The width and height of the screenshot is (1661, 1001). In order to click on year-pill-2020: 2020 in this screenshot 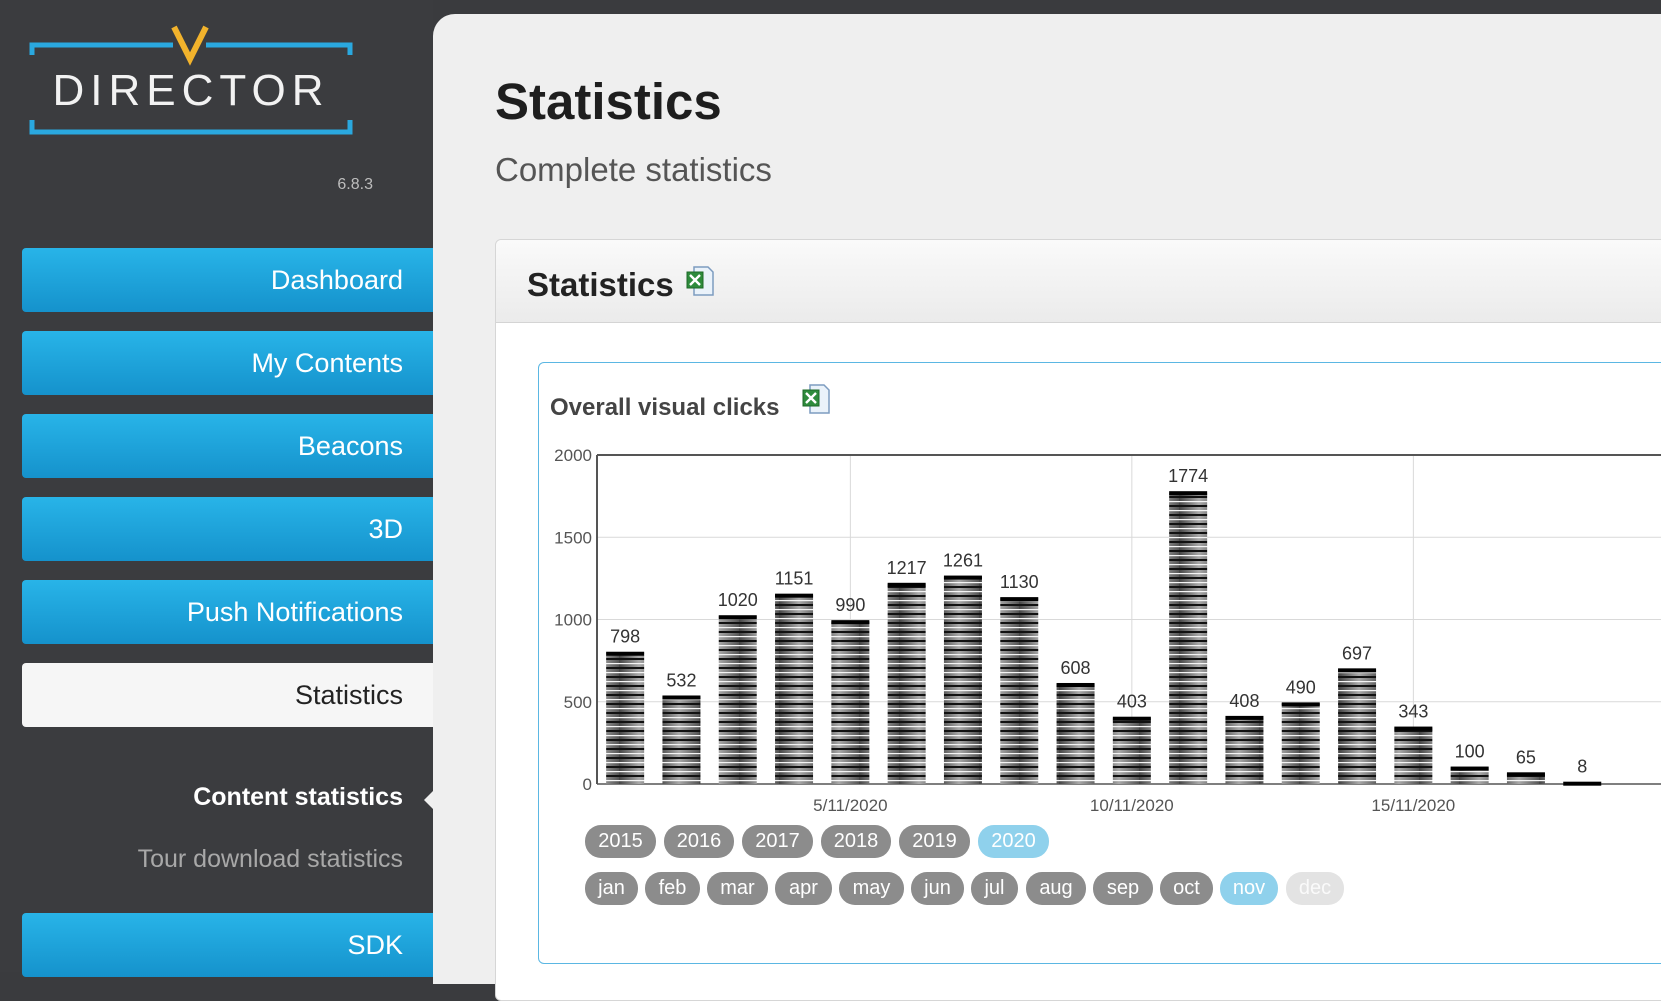, I will do `click(1013, 841)`.